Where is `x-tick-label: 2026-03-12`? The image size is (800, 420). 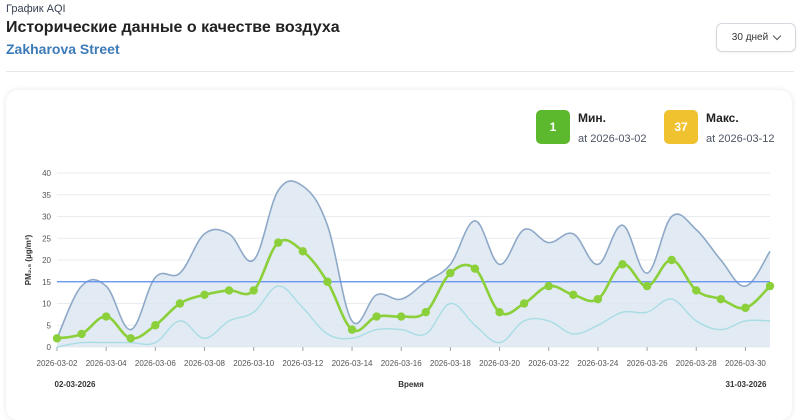
x-tick-label: 2026-03-12 is located at coordinates (302, 363).